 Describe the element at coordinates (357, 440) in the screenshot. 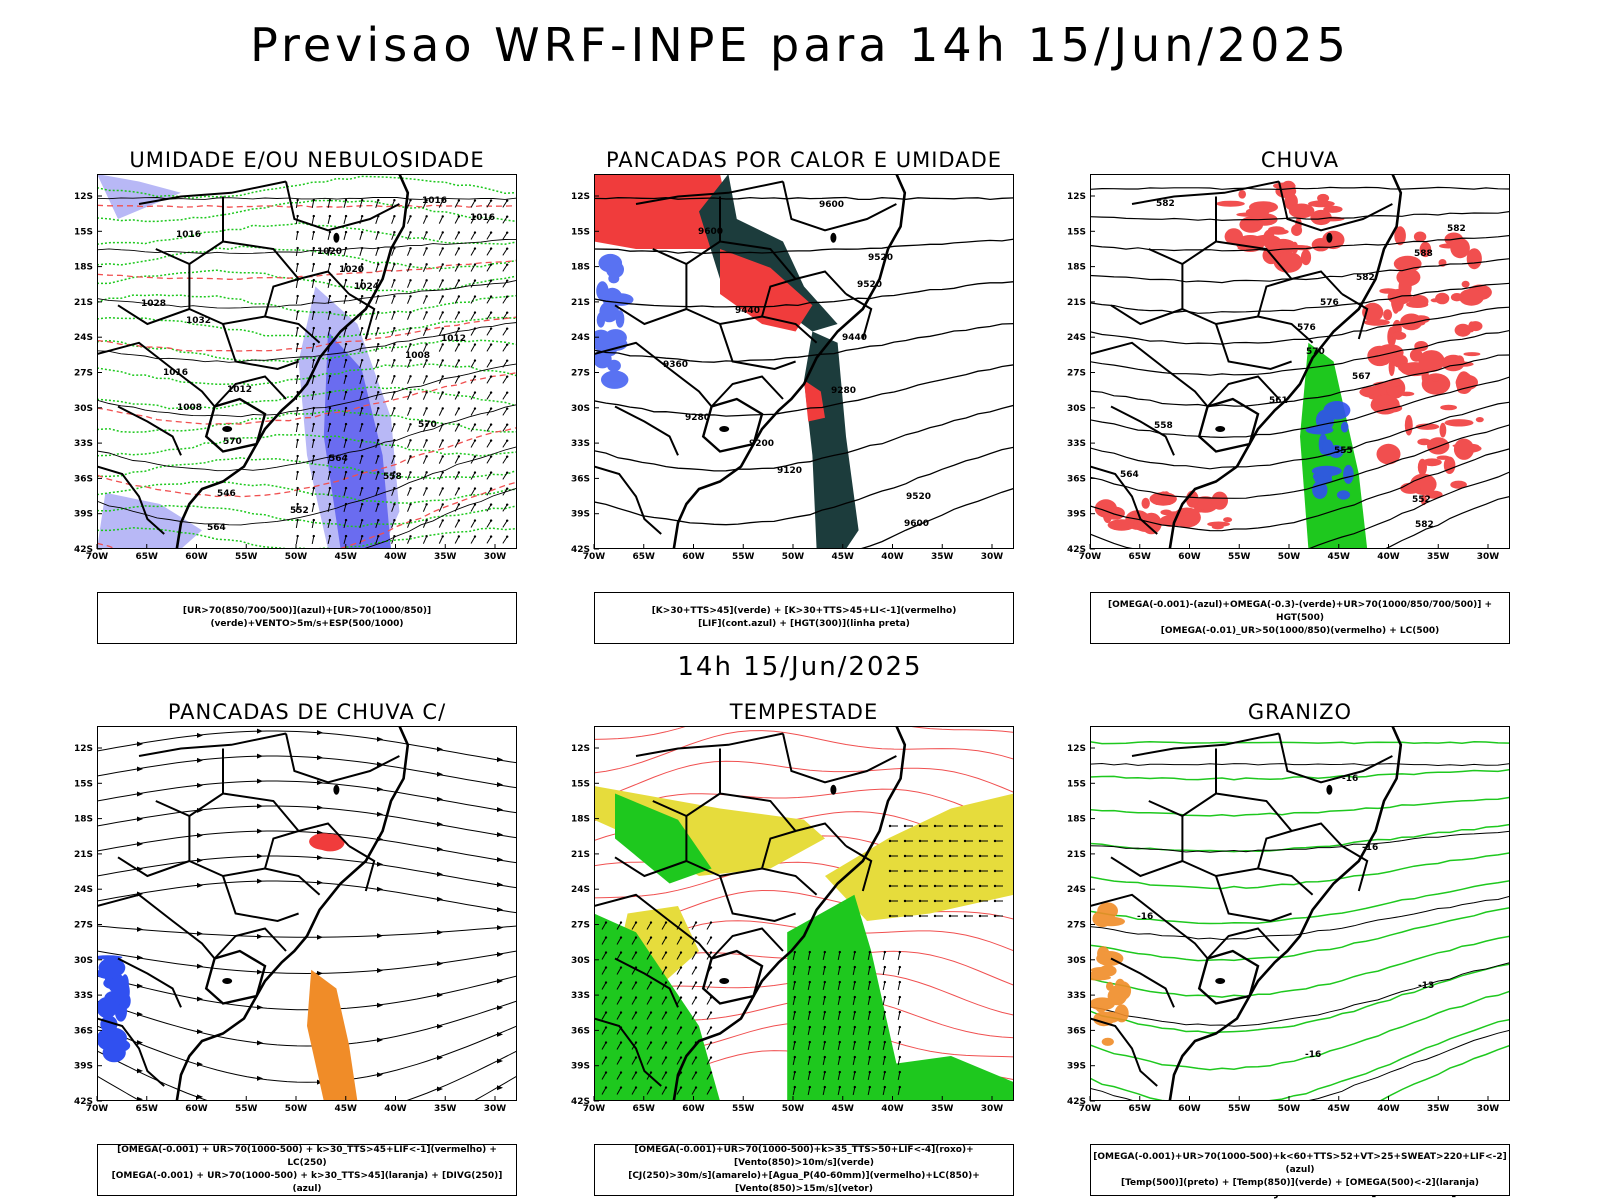

I see `humidity-850-500-area` at that location.